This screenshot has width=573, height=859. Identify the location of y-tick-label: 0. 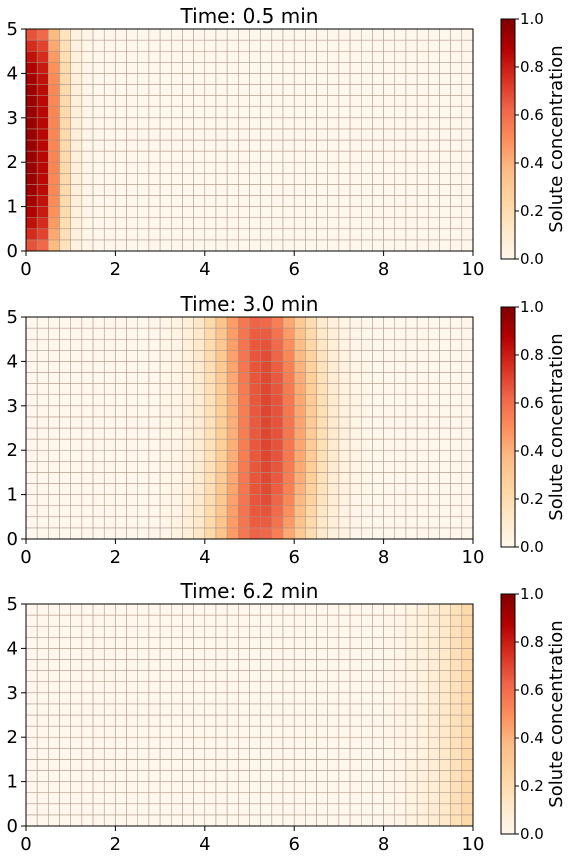
(12, 251).